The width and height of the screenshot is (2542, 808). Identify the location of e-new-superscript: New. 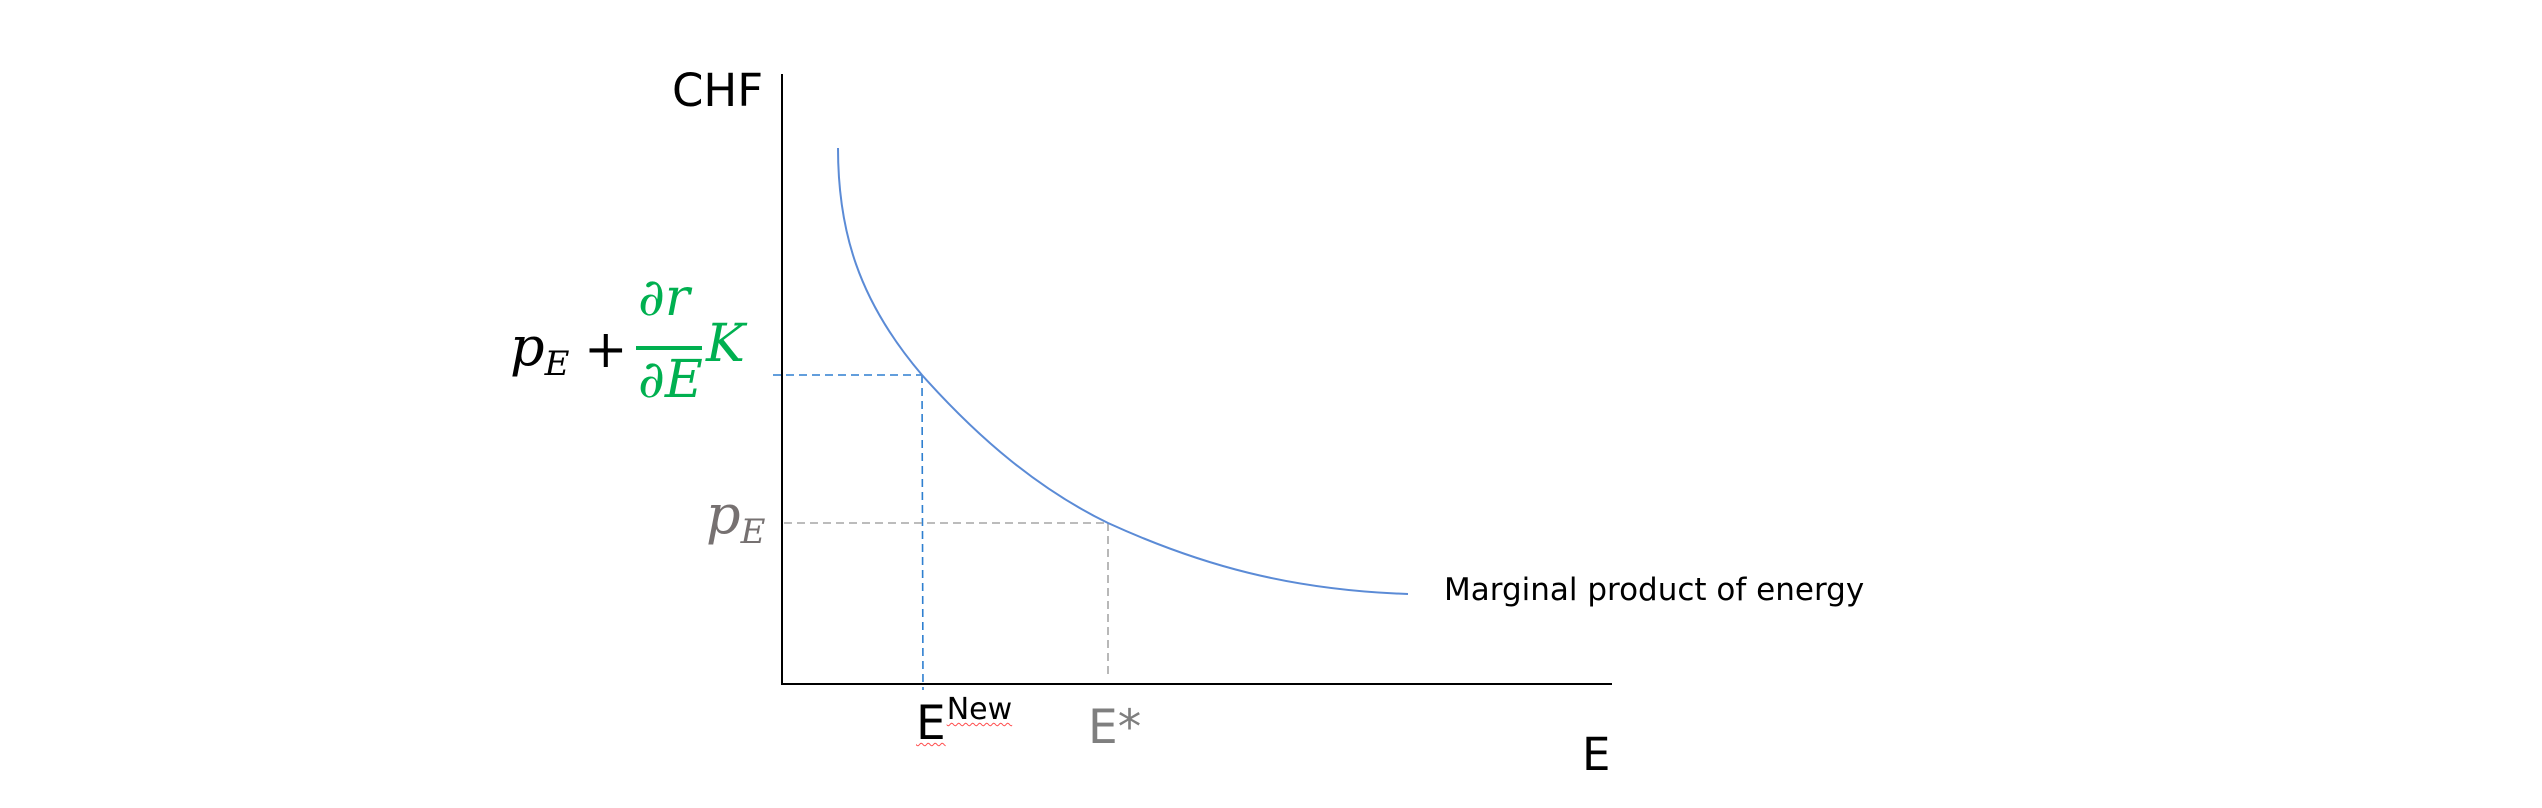
(979, 709).